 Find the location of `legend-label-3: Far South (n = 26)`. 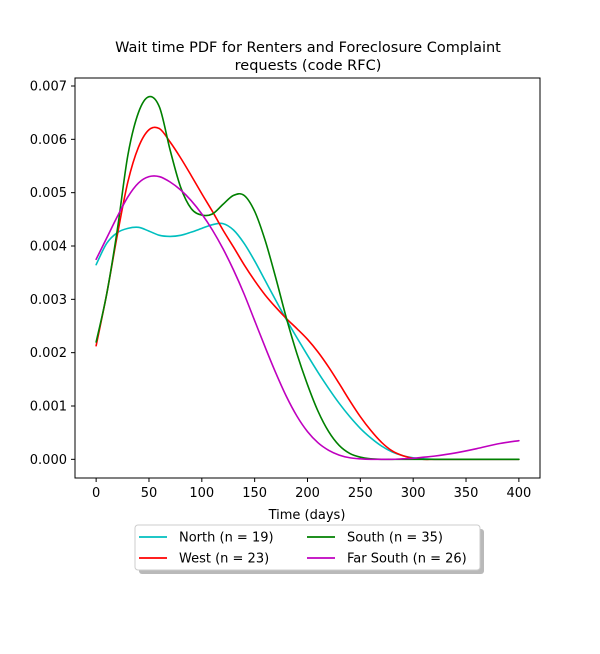

legend-label-3: Far South (n = 26) is located at coordinates (407, 559).